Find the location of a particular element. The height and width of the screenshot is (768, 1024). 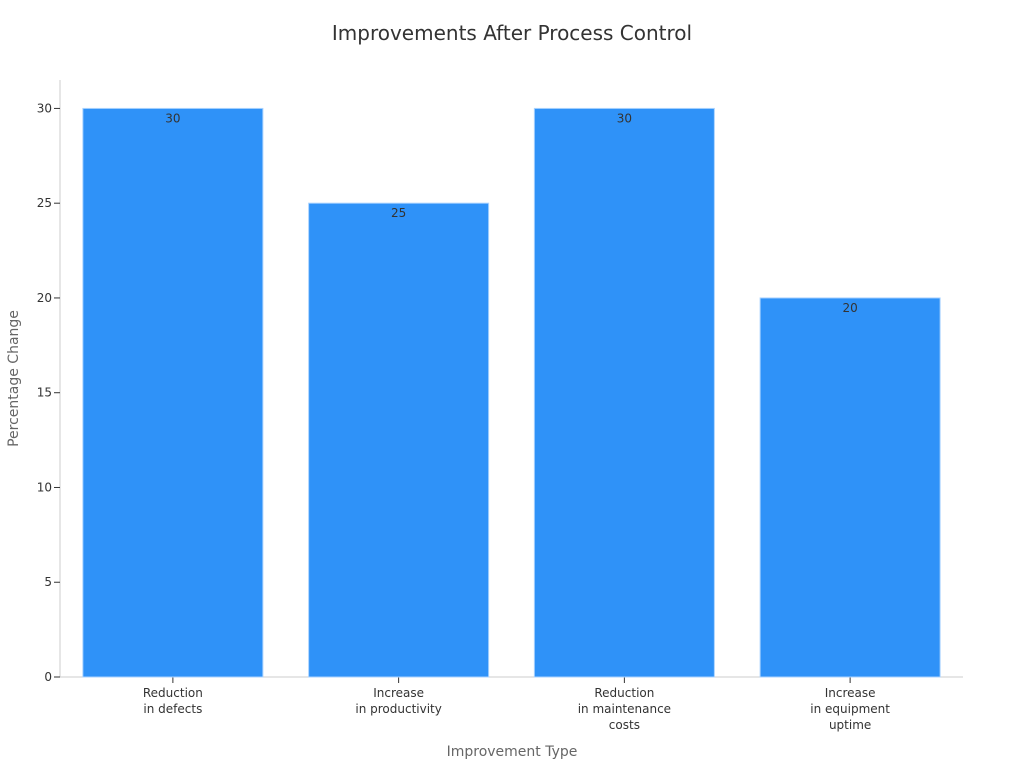

x-category-label-line: in defects is located at coordinates (172, 709).